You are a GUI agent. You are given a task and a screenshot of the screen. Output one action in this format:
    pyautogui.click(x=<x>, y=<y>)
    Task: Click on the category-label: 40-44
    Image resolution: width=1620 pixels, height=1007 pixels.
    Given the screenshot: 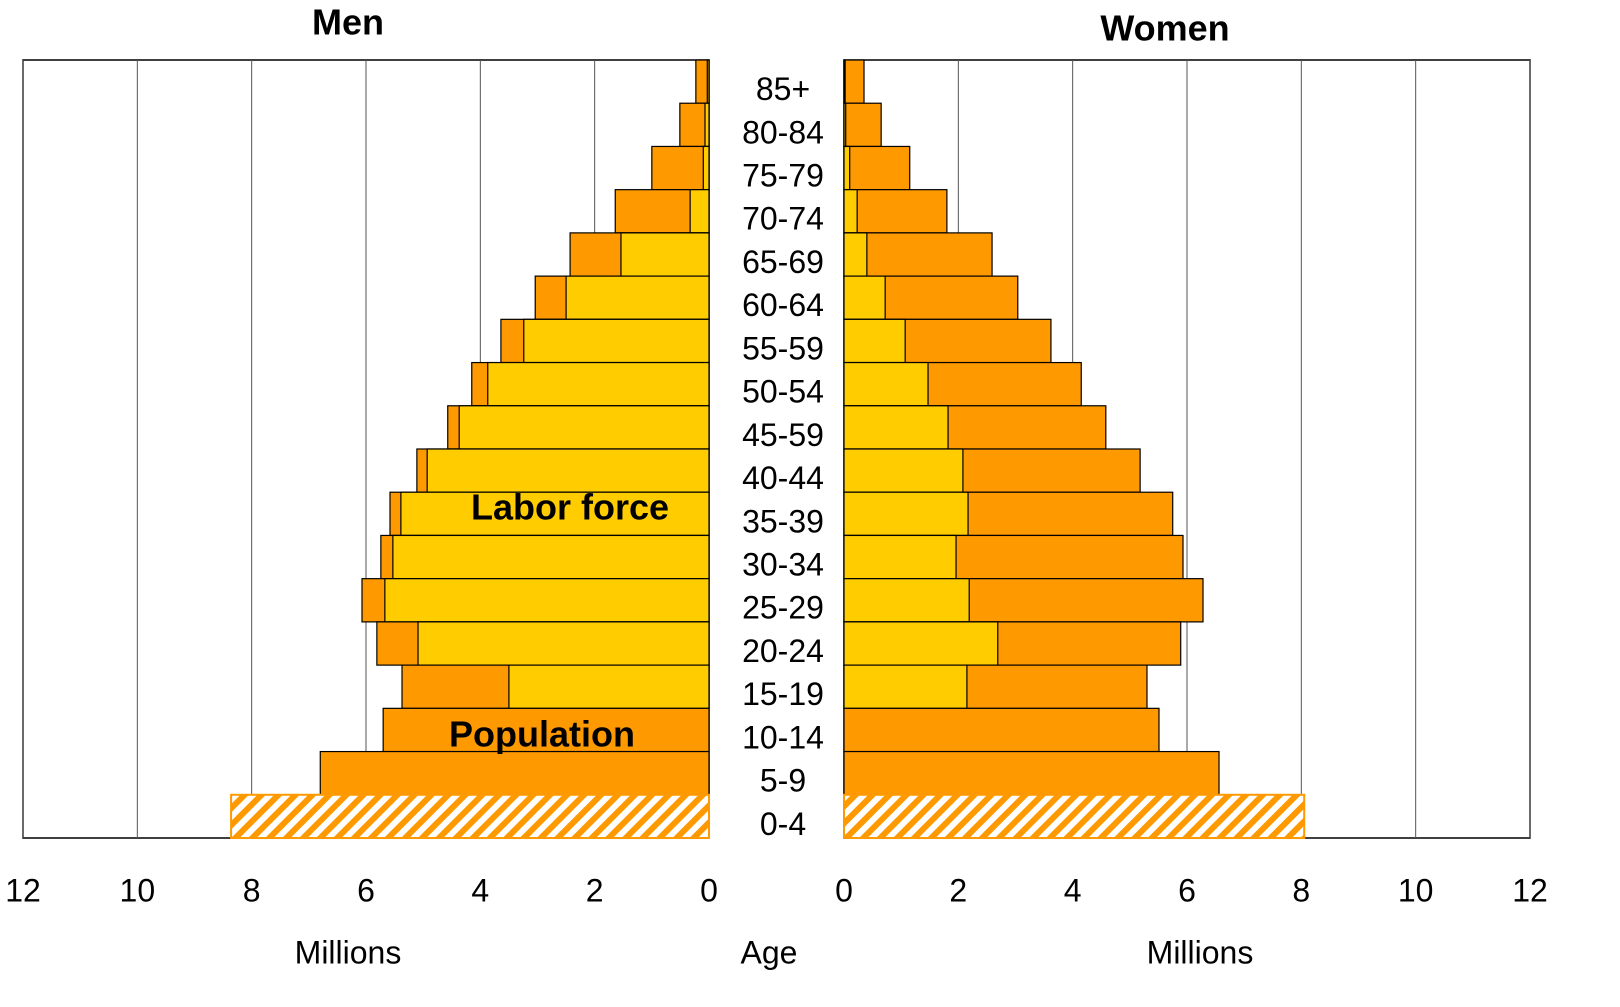 What is the action you would take?
    pyautogui.click(x=783, y=478)
    